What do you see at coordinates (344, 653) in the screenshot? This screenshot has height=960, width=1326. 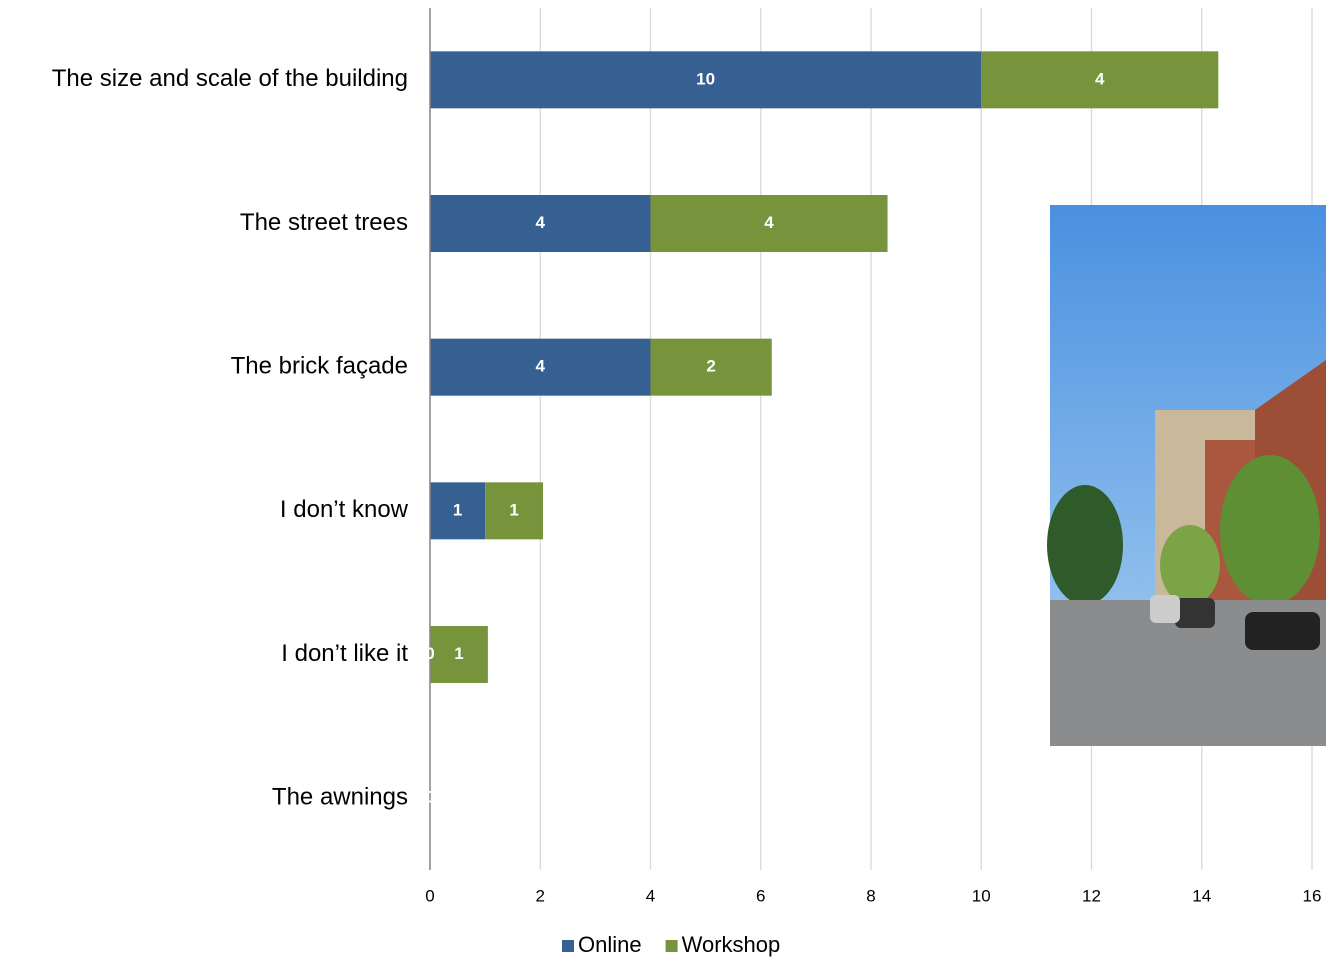 I see `category-label: I don’t like it` at bounding box center [344, 653].